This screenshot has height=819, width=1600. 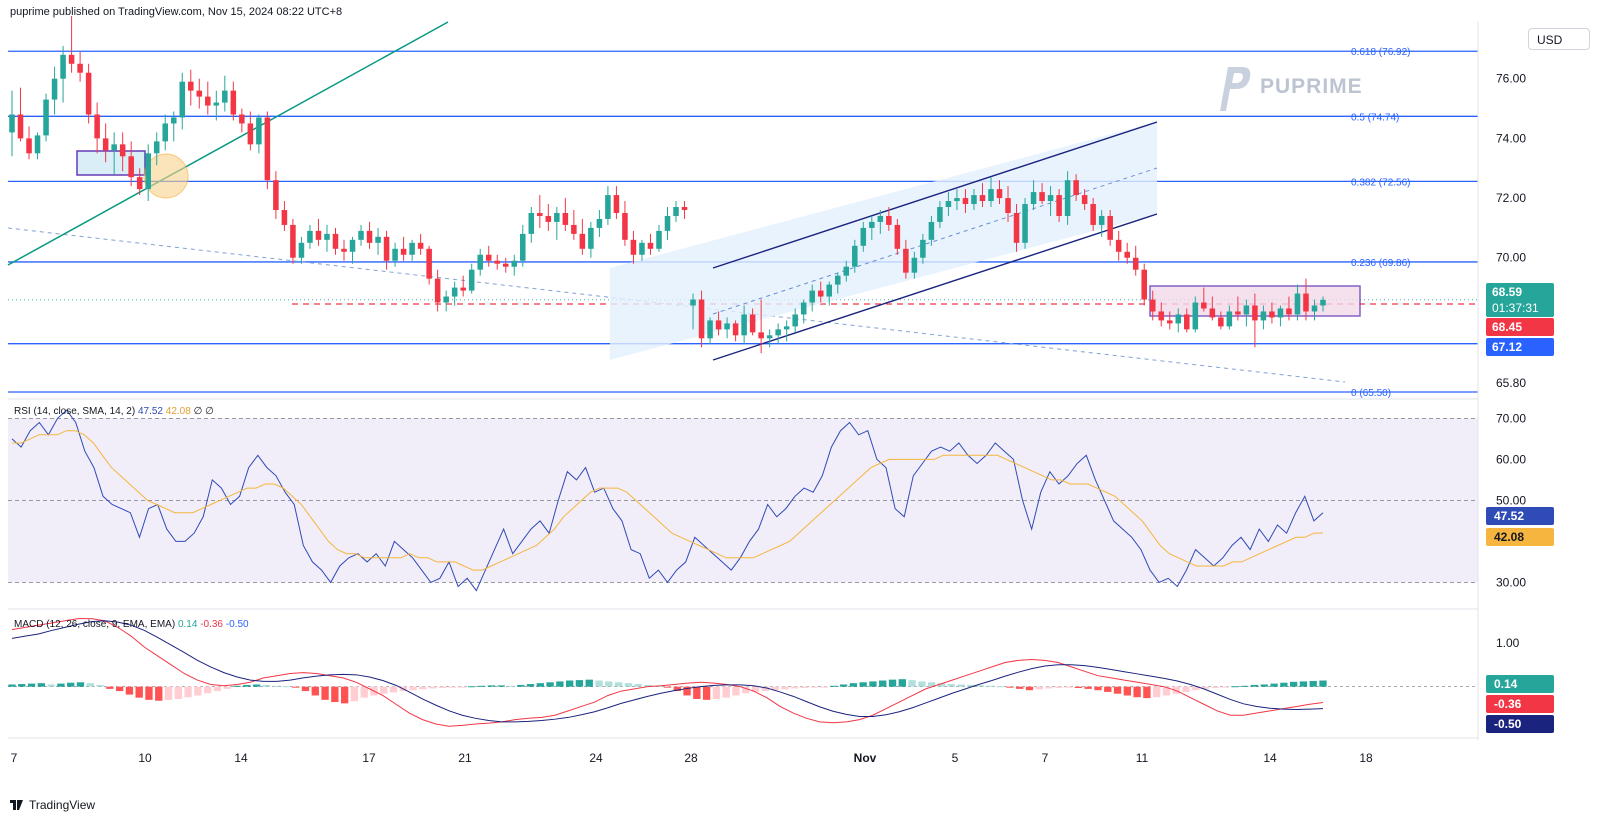 What do you see at coordinates (145, 758) in the screenshot?
I see `time-tick: 10` at bounding box center [145, 758].